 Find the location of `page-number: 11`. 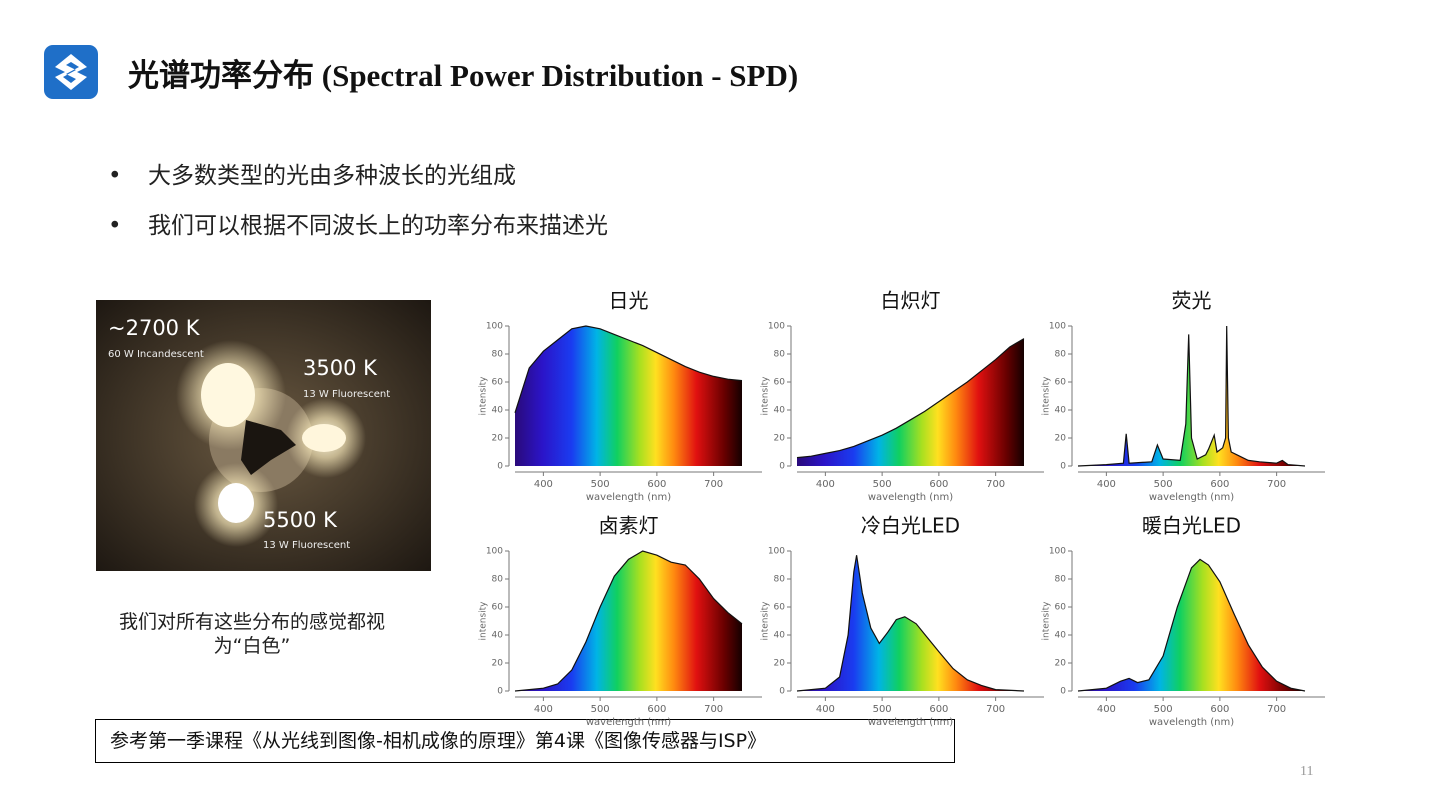

page-number: 11 is located at coordinates (1307, 771).